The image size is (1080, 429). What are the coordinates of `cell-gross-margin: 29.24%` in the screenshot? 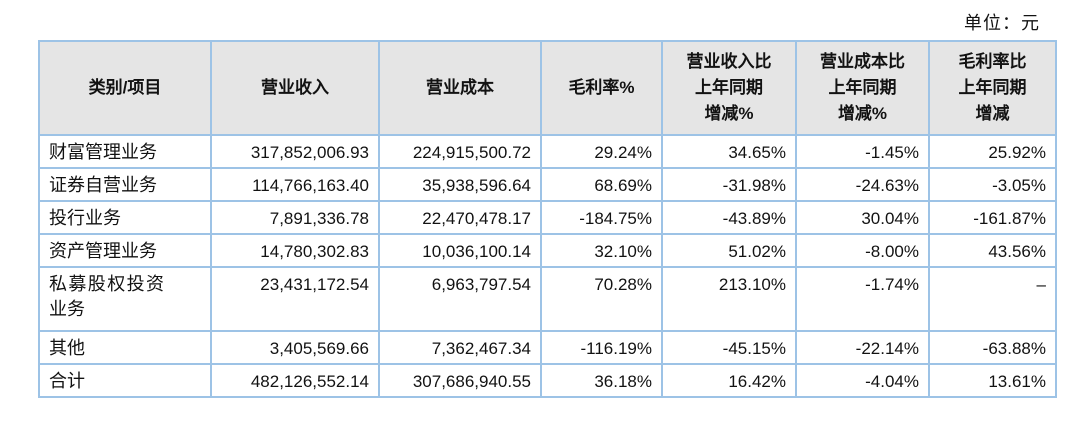 It's located at (601, 151).